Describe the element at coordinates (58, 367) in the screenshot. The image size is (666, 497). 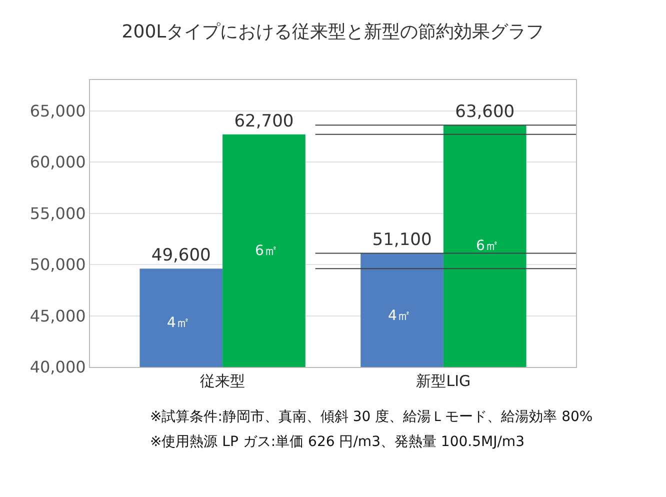
I see `y-tick-label: 40,000` at that location.